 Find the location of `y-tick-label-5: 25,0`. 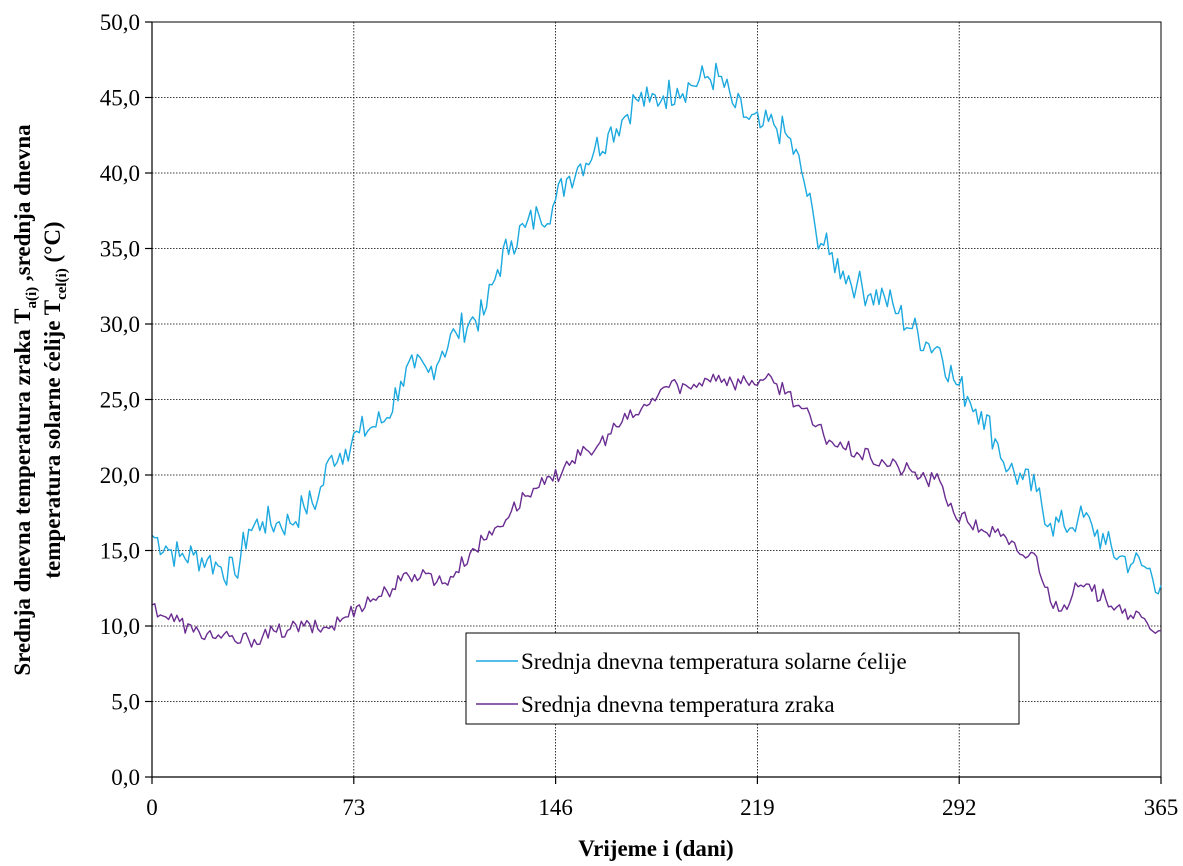

y-tick-label-5: 25,0 is located at coordinates (120, 400).